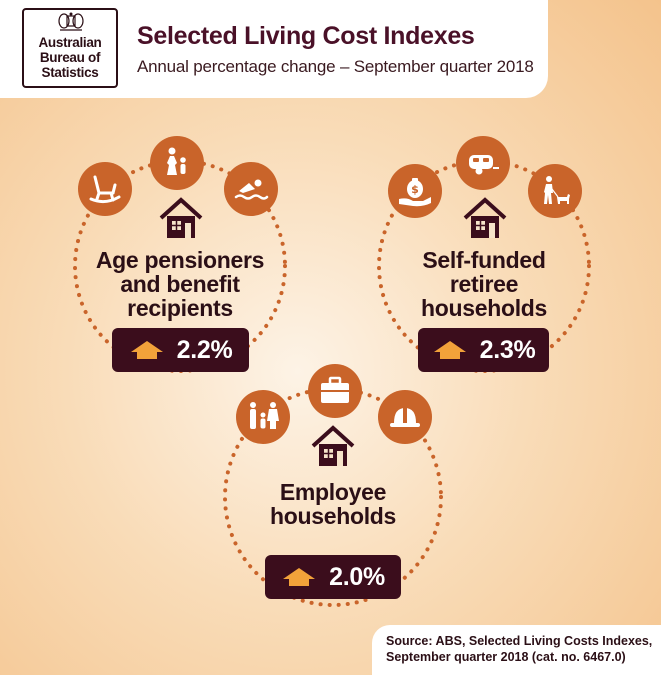 Image resolution: width=661 pixels, height=675 pixels. I want to click on change-value-pensioners: 2.2%, so click(204, 349).